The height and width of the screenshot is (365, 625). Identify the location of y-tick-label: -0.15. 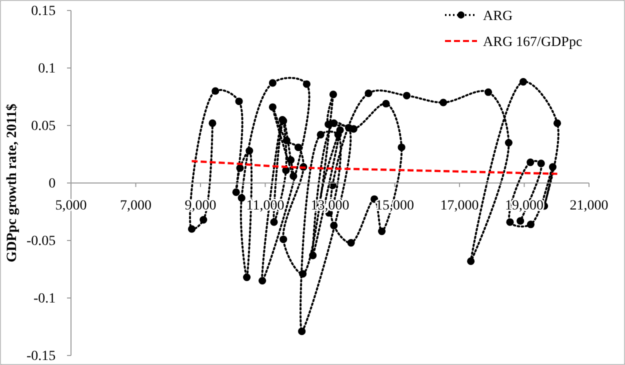
(41, 356).